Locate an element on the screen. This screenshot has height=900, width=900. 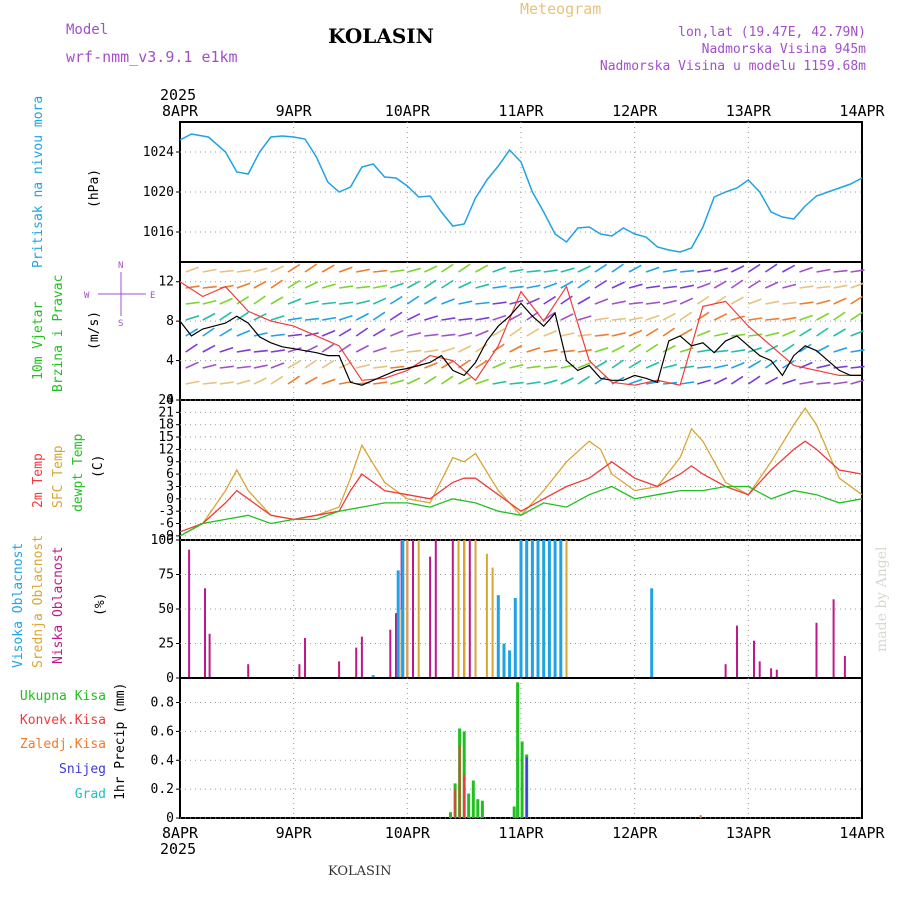
top-date-label: 13APR is located at coordinates (749, 111).